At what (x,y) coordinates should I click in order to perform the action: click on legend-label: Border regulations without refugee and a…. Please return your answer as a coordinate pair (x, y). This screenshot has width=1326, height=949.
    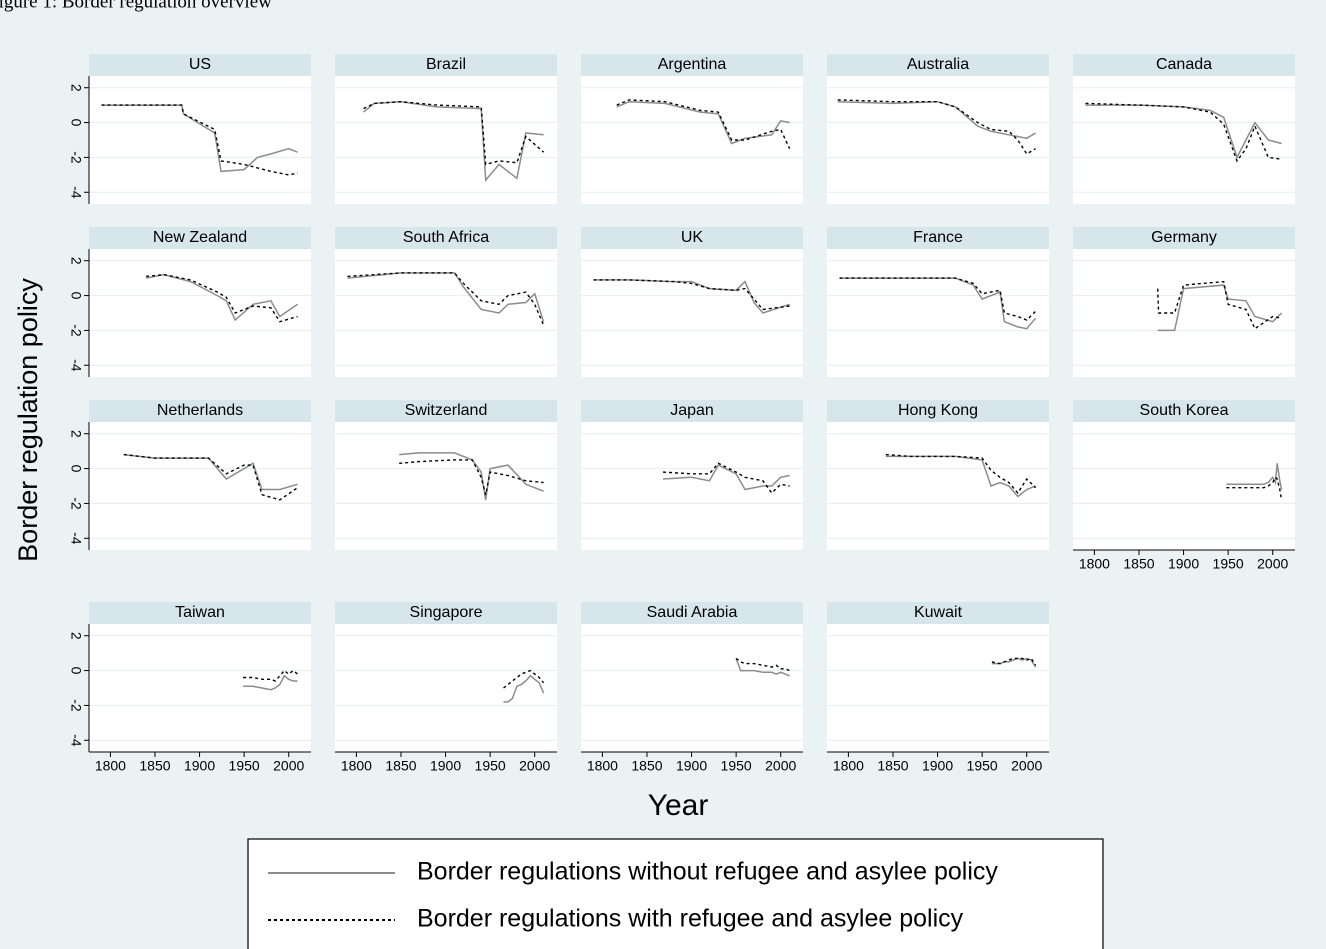
    Looking at the image, I should click on (707, 872).